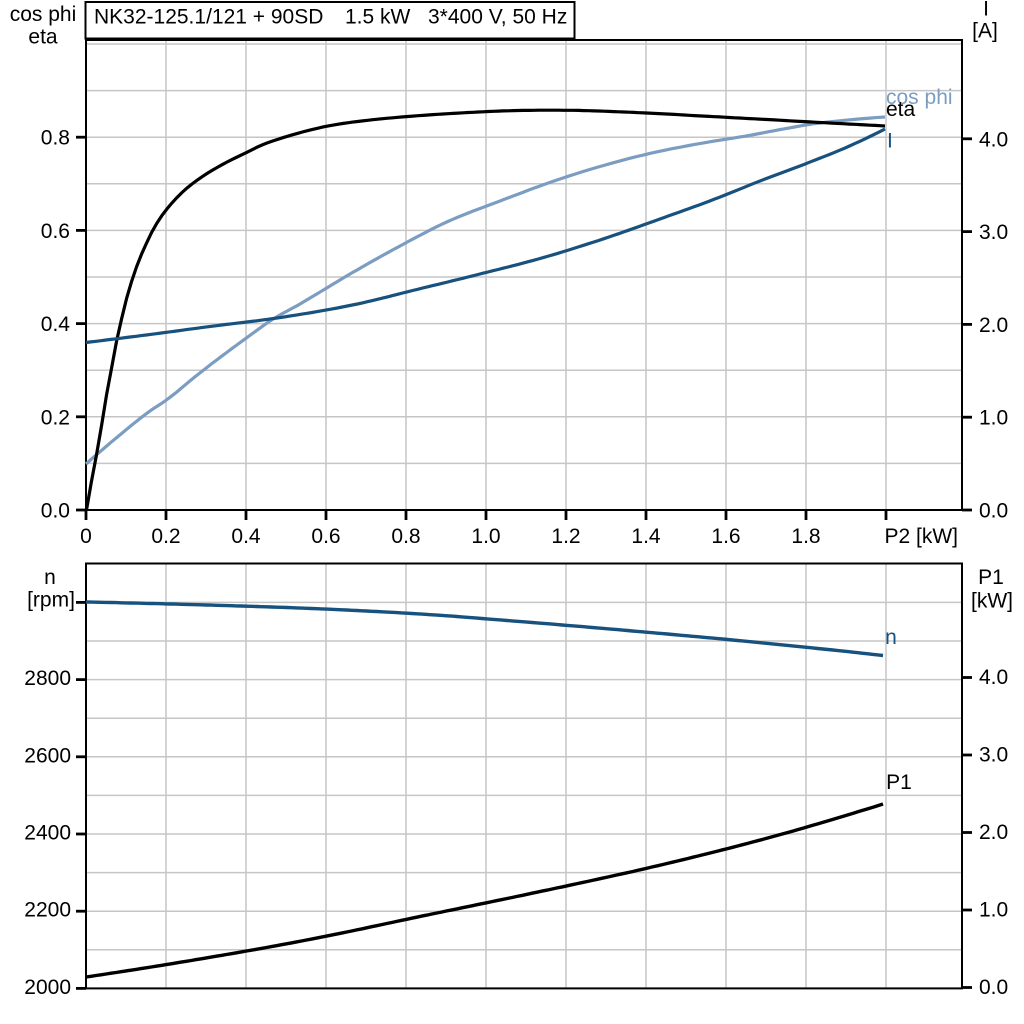 The height and width of the screenshot is (1024, 1024). Describe the element at coordinates (985, 31) in the screenshot. I see `svg-text: [A]` at that location.